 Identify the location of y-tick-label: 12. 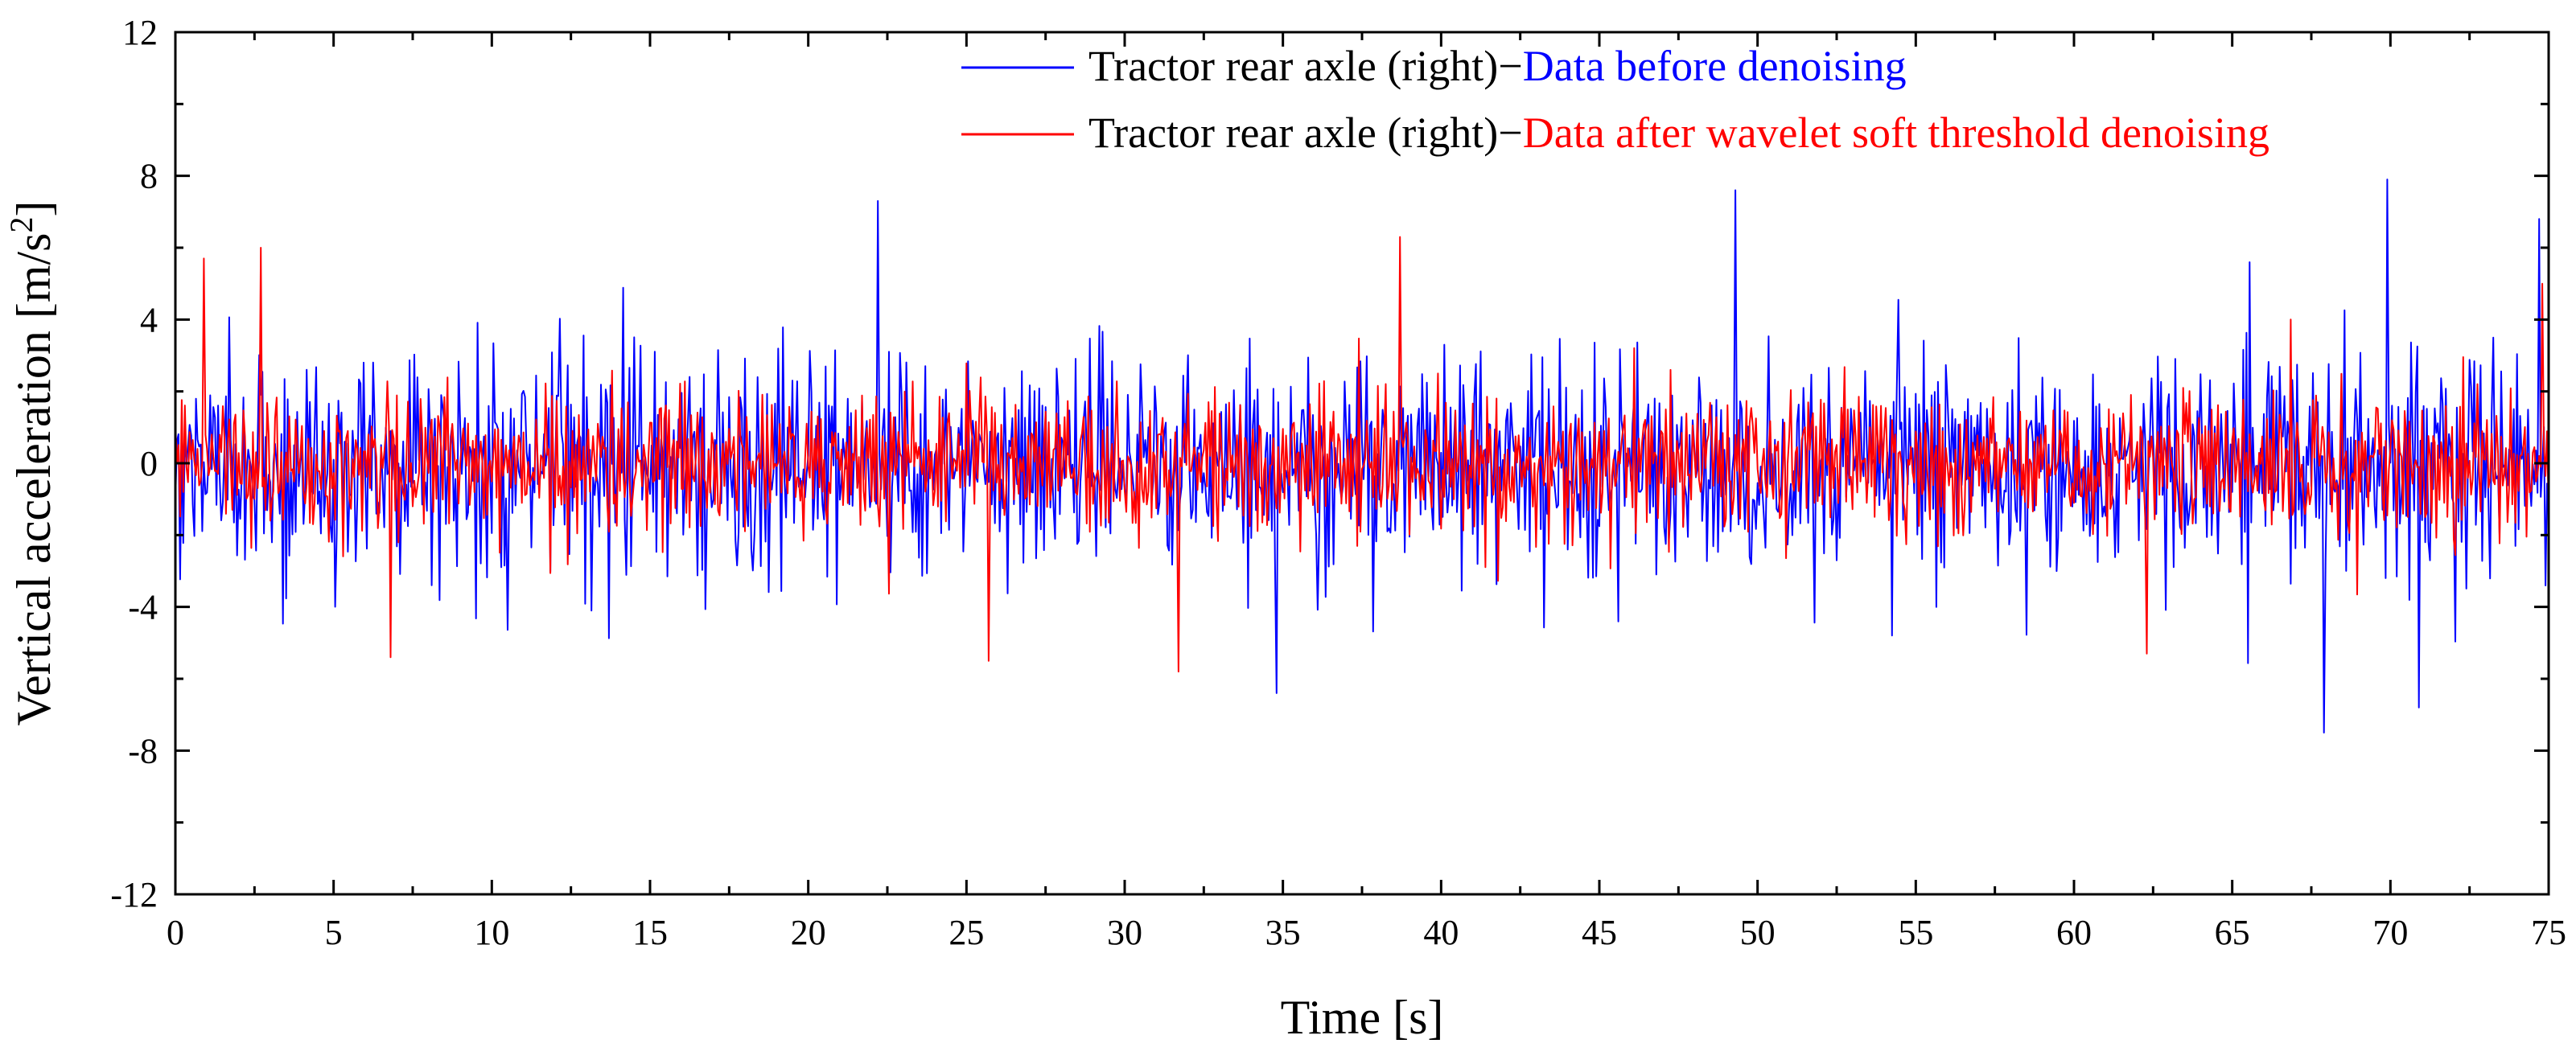
(140, 32).